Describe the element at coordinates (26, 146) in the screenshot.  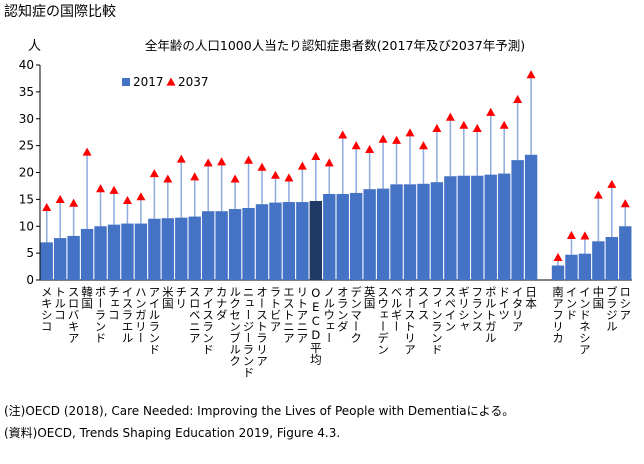
I see `y-tick-label: 25` at that location.